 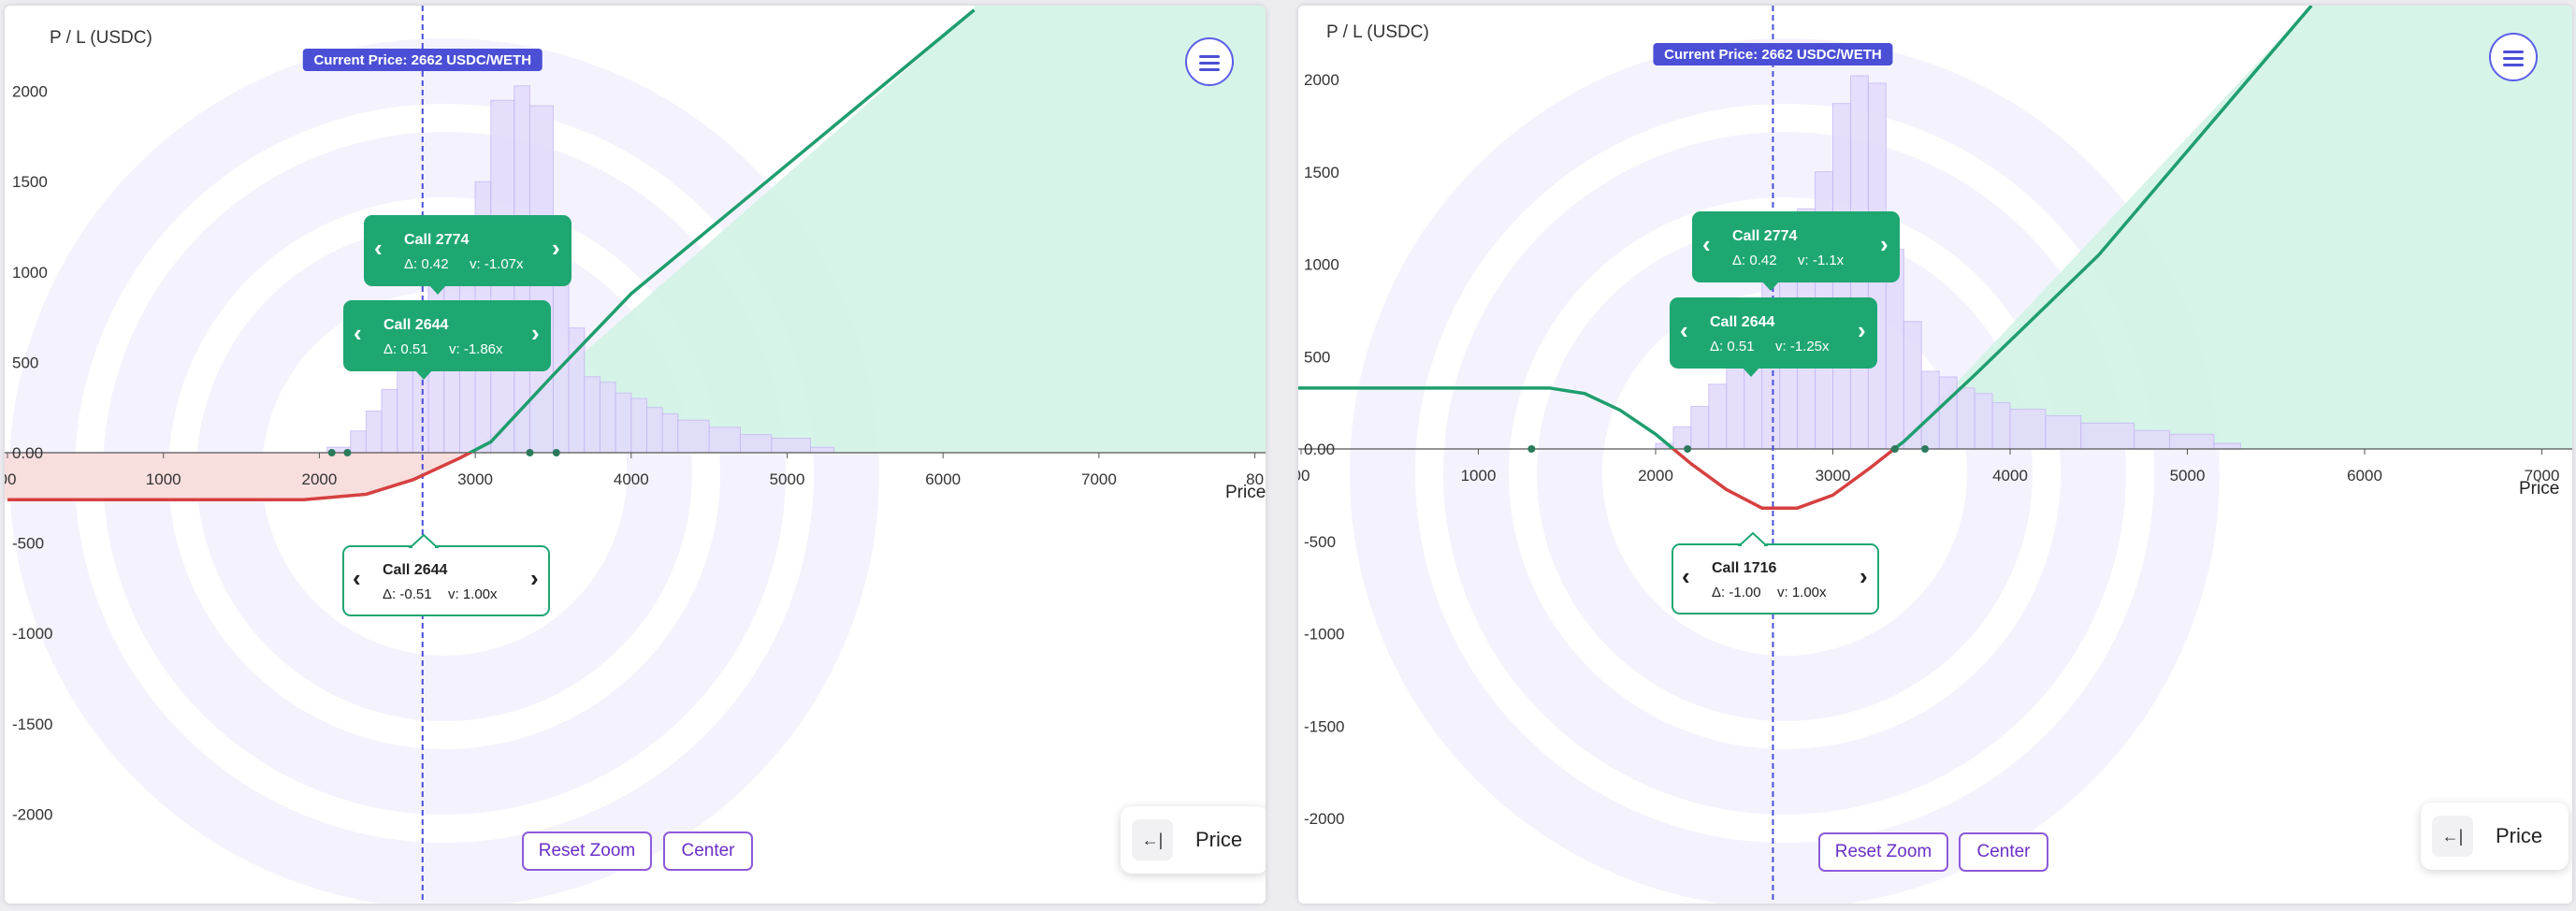 I want to click on x-tick-label: 2000, so click(x=1655, y=475).